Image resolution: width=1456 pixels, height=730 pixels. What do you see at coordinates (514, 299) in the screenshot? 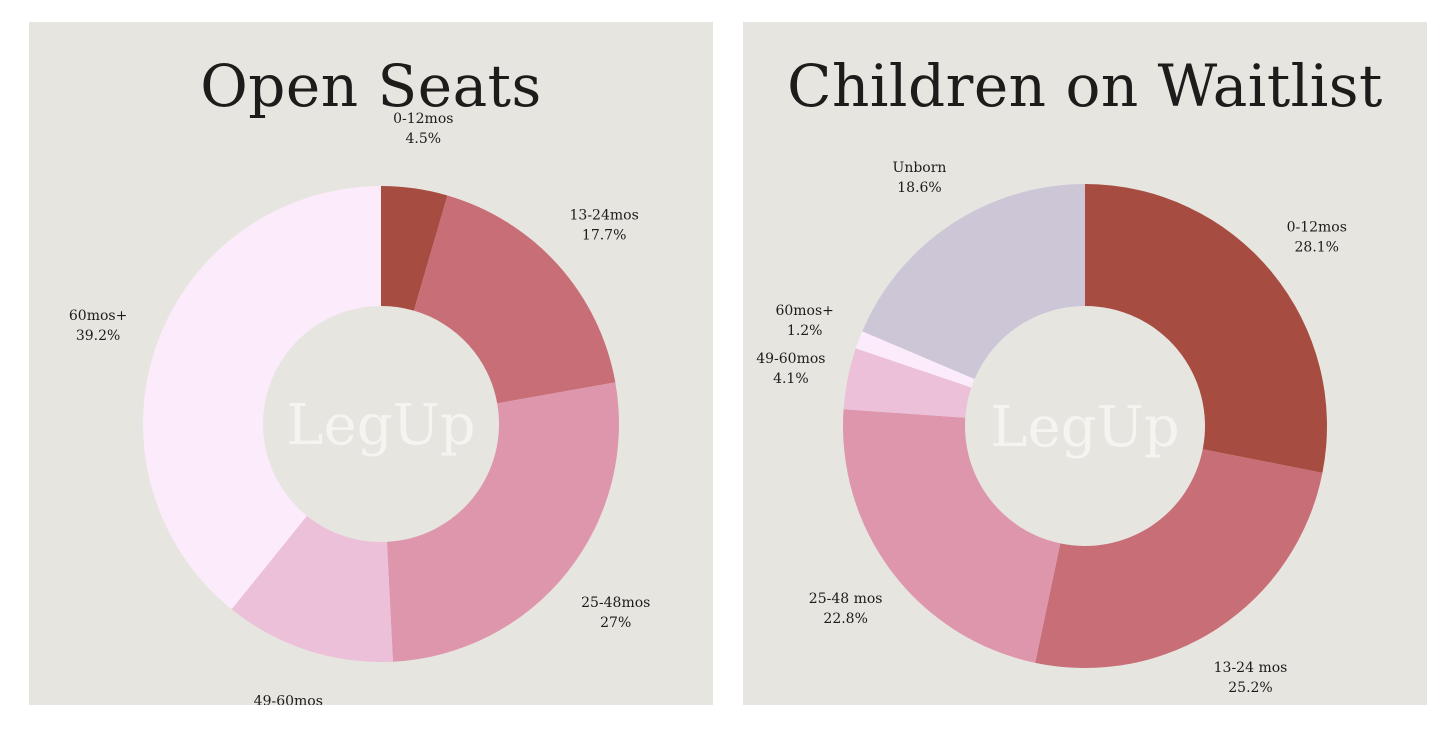
I see `slice-13-24mos` at bounding box center [514, 299].